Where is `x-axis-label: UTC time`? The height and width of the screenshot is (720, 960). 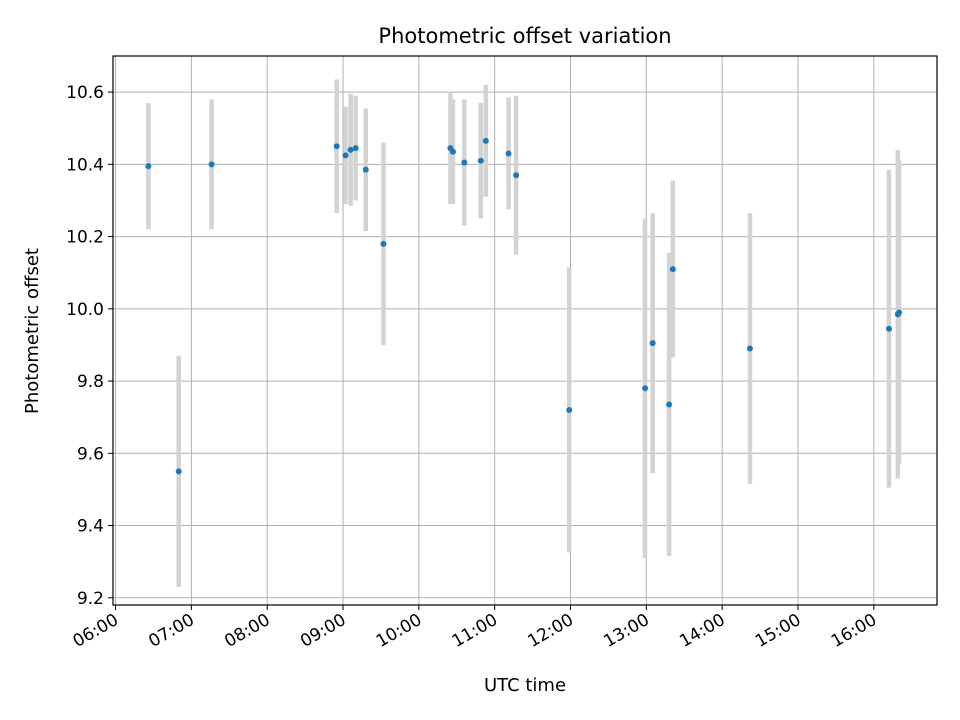
x-axis-label: UTC time is located at coordinates (525, 685).